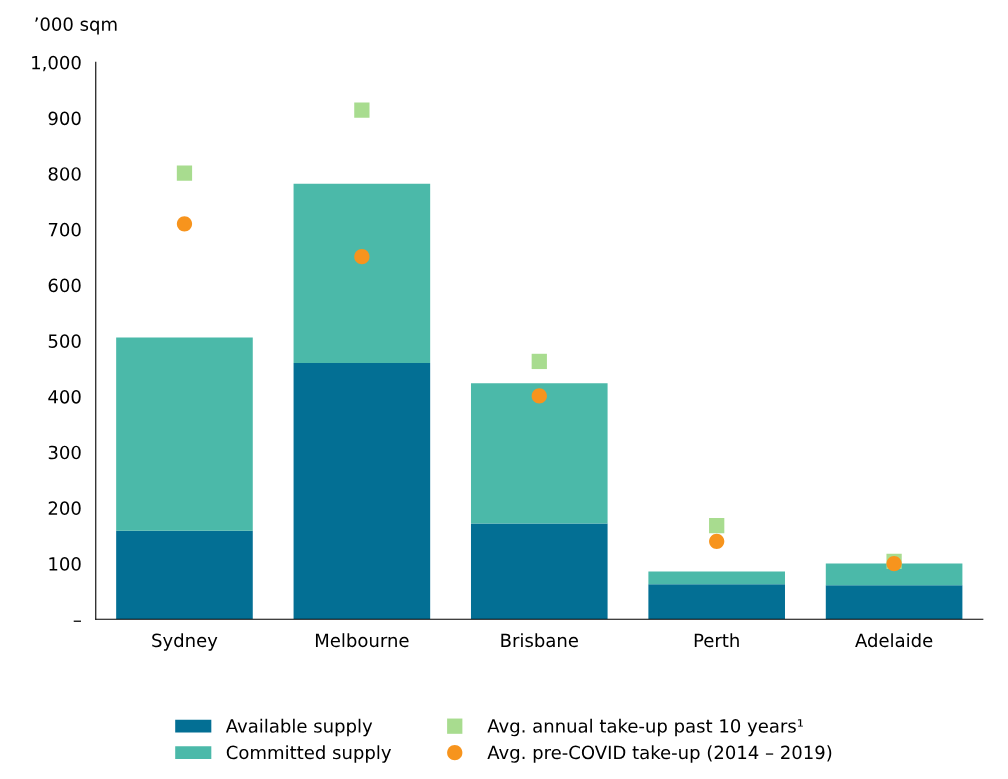 This screenshot has height=779, width=1008. What do you see at coordinates (362, 640) in the screenshot?
I see `x-tick-label: Melbourne` at bounding box center [362, 640].